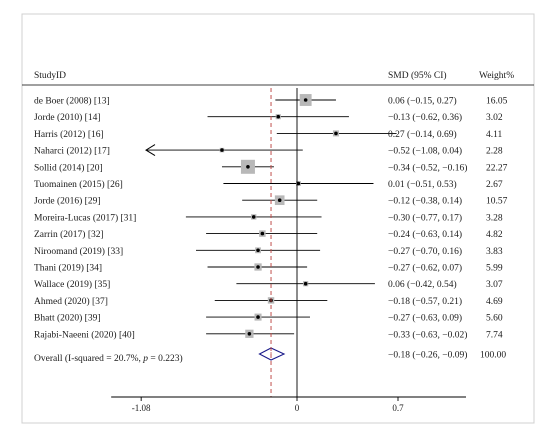 This screenshot has height=435, width=550. Describe the element at coordinates (494, 302) in the screenshot. I see `weight-value: 4.69` at that location.